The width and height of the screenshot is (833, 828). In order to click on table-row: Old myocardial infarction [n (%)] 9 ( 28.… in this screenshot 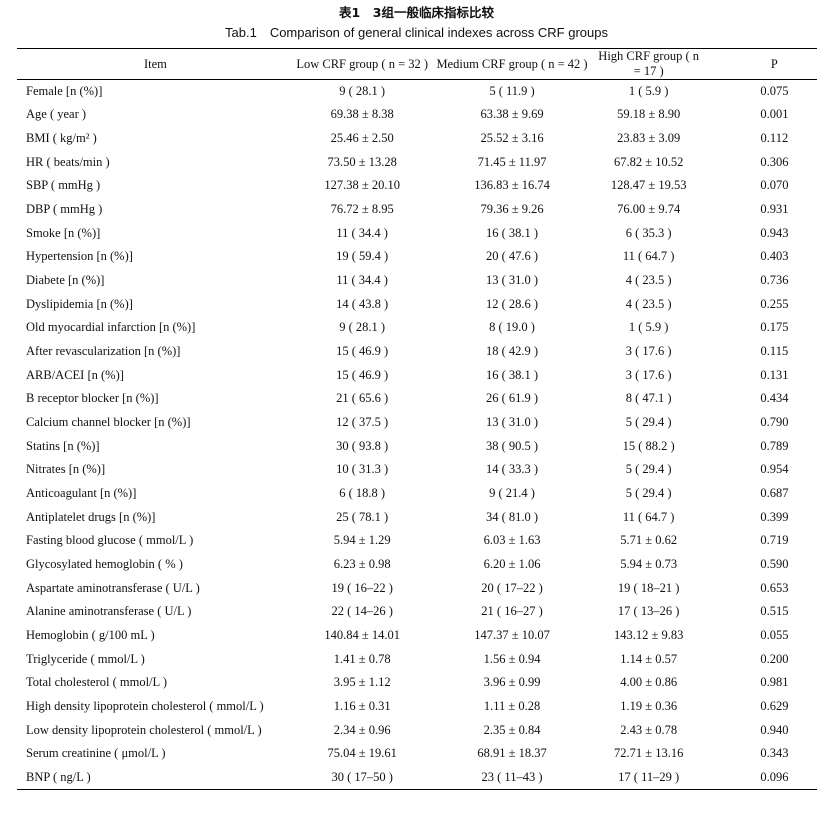, I will do `click(417, 328)`.